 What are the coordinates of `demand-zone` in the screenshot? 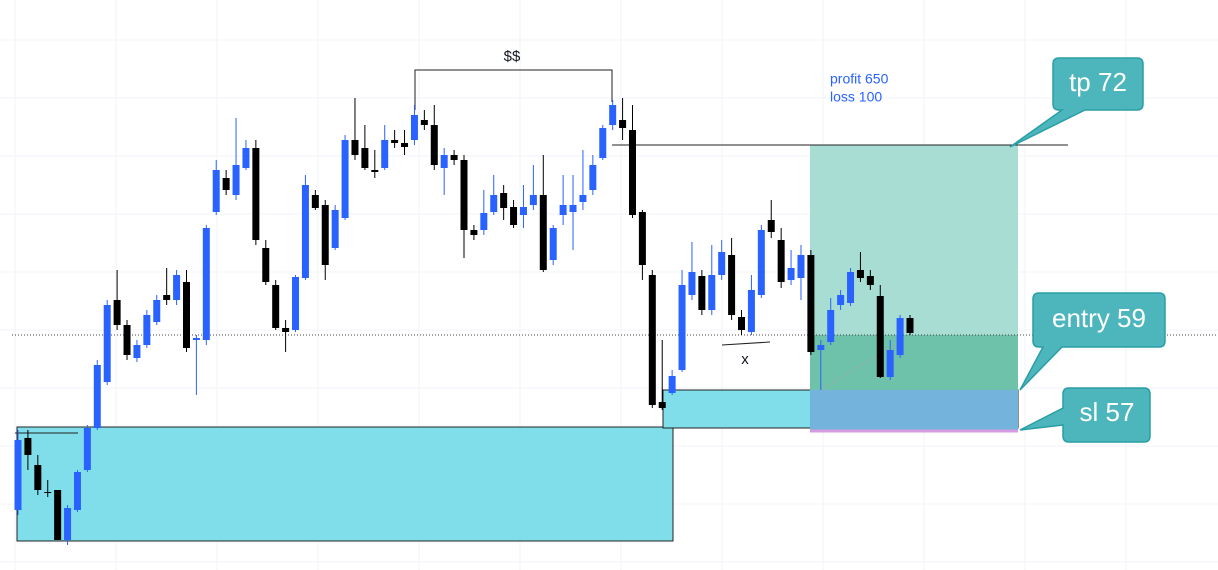 It's located at (345, 484).